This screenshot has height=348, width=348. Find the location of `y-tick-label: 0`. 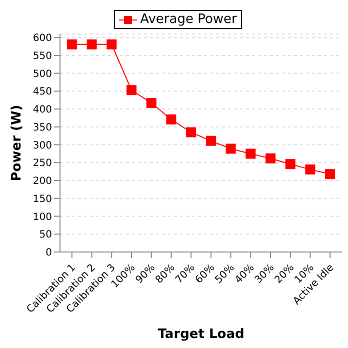

y-tick-label: 0 is located at coordinates (49, 253).